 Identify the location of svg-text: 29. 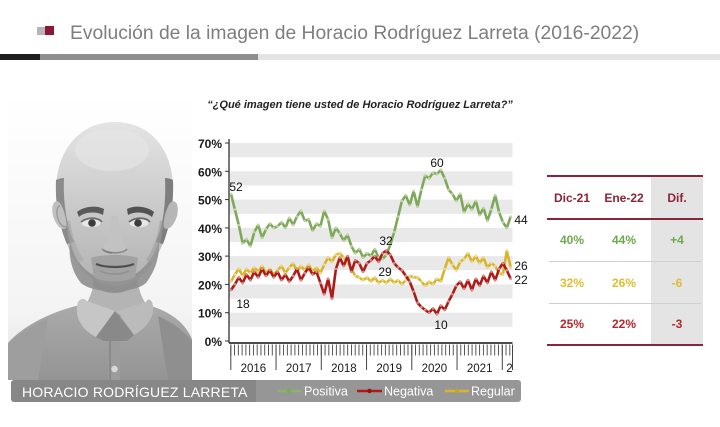
(385, 272).